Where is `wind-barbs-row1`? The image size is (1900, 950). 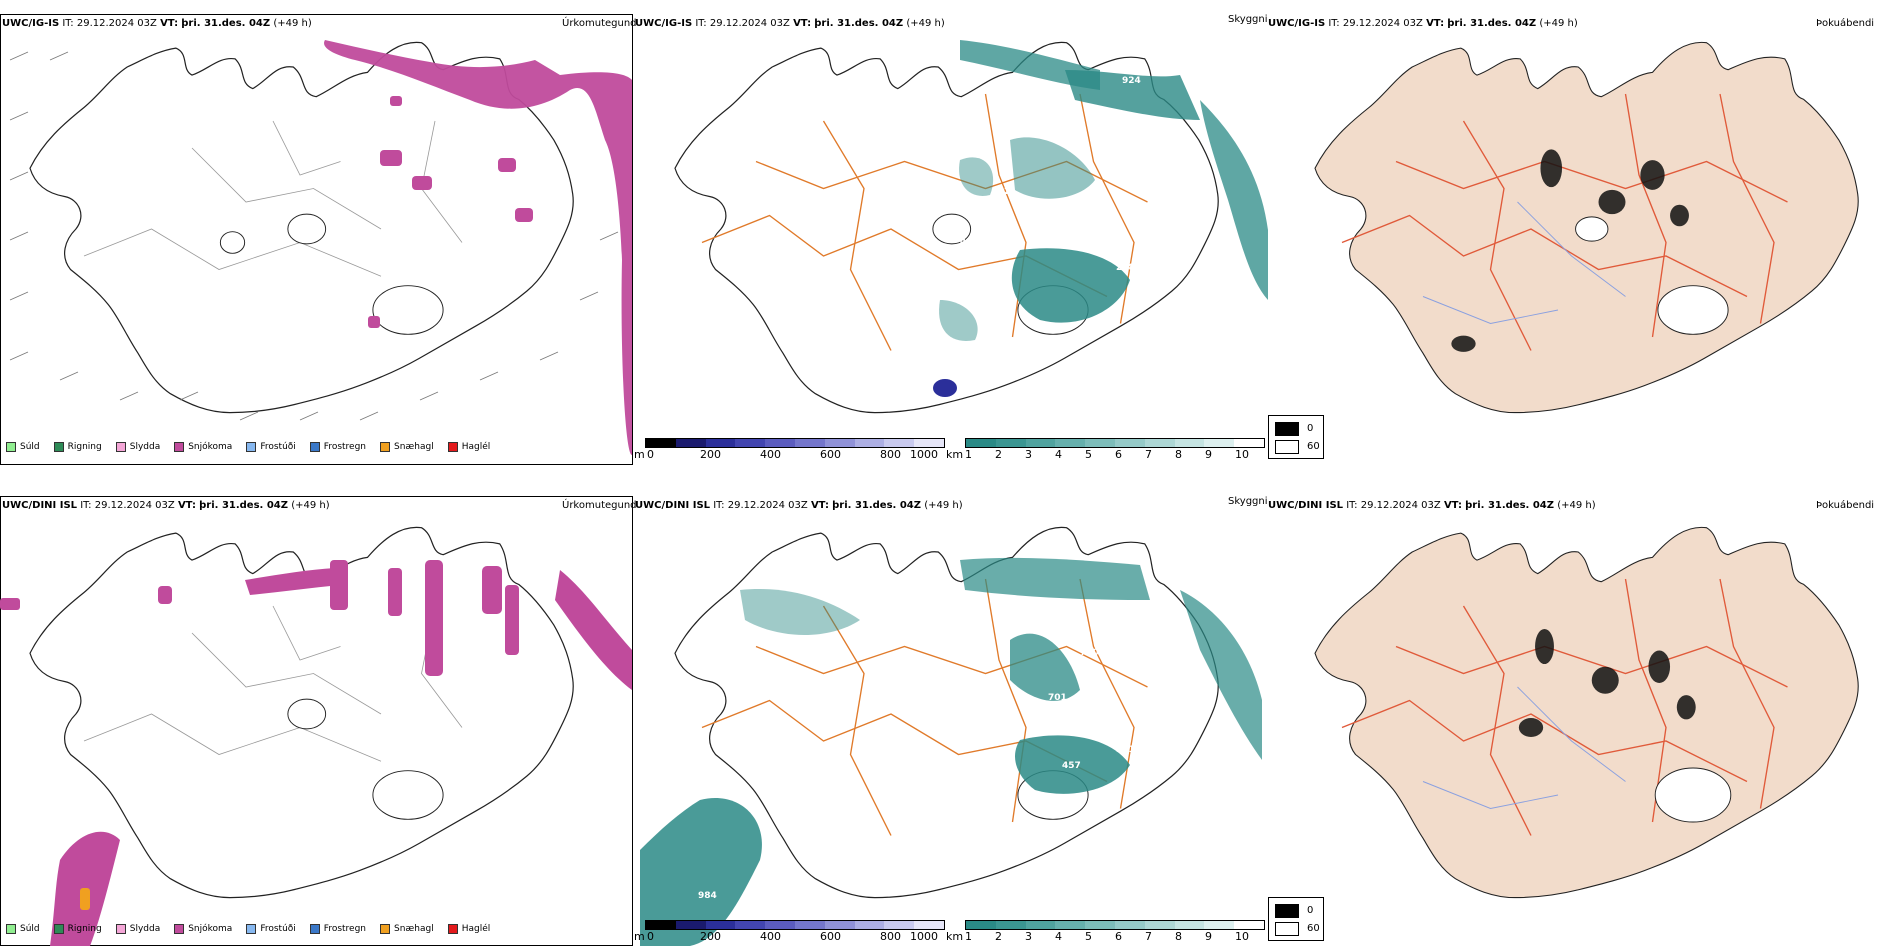 wind-barbs-row1 is located at coordinates (314, 236).